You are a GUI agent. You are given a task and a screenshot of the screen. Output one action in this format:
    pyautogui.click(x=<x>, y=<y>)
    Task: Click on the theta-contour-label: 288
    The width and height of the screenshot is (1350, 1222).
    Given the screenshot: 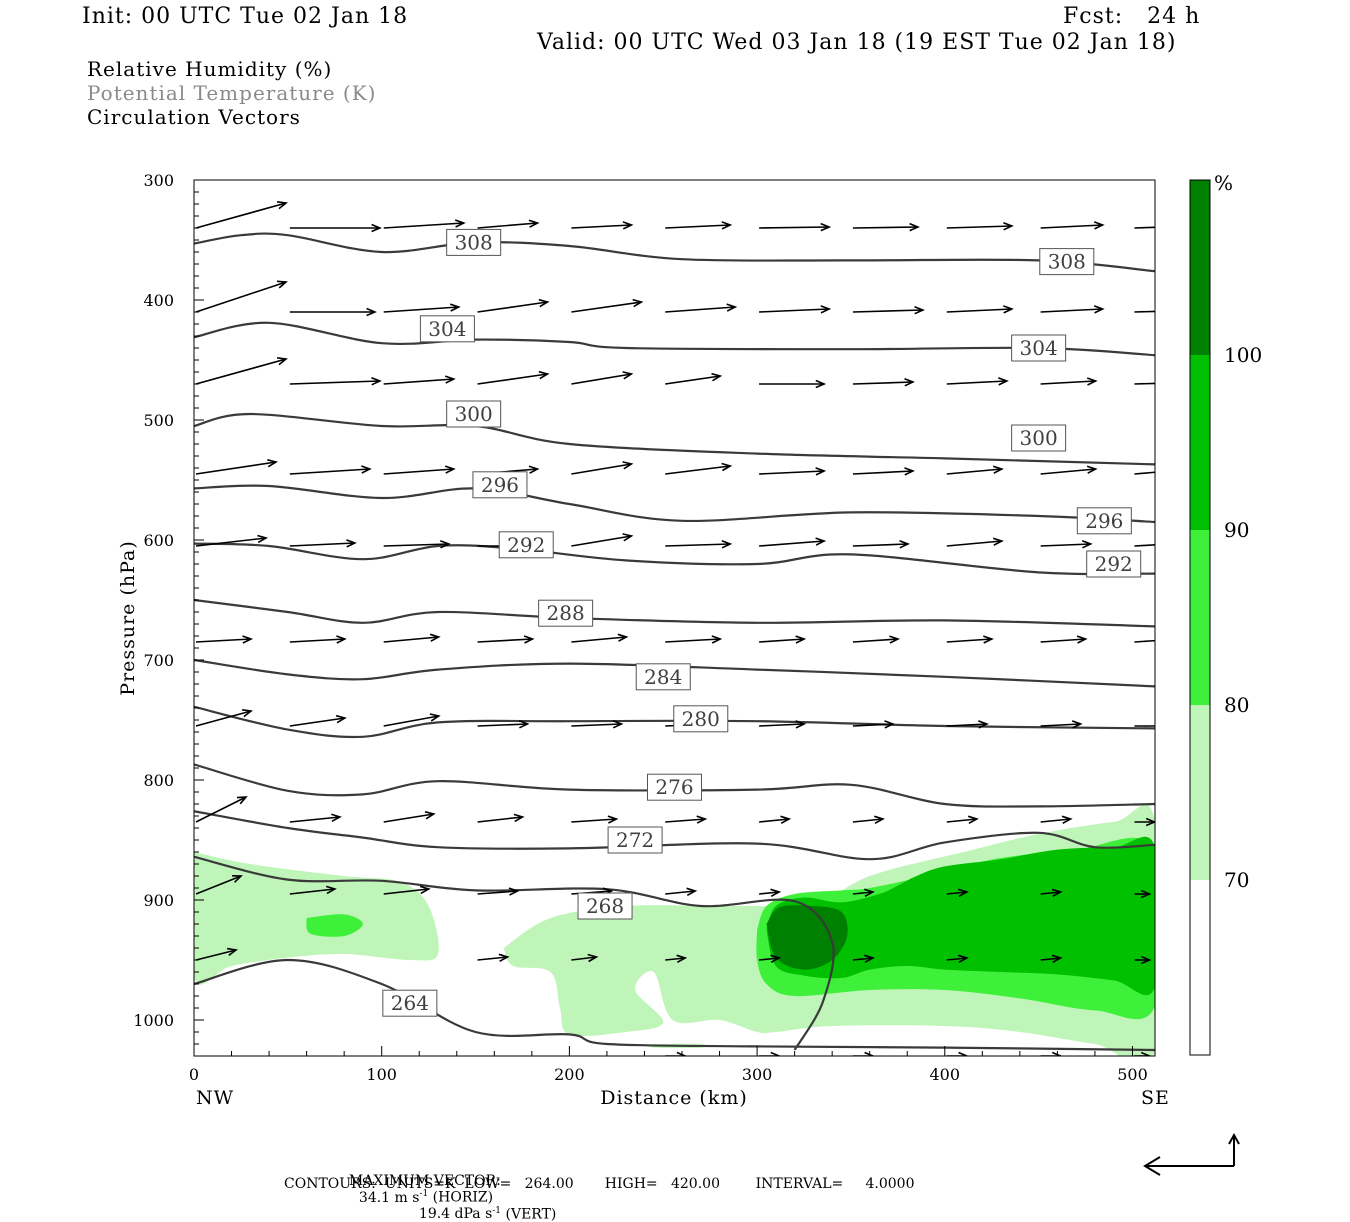 What is the action you would take?
    pyautogui.click(x=566, y=613)
    